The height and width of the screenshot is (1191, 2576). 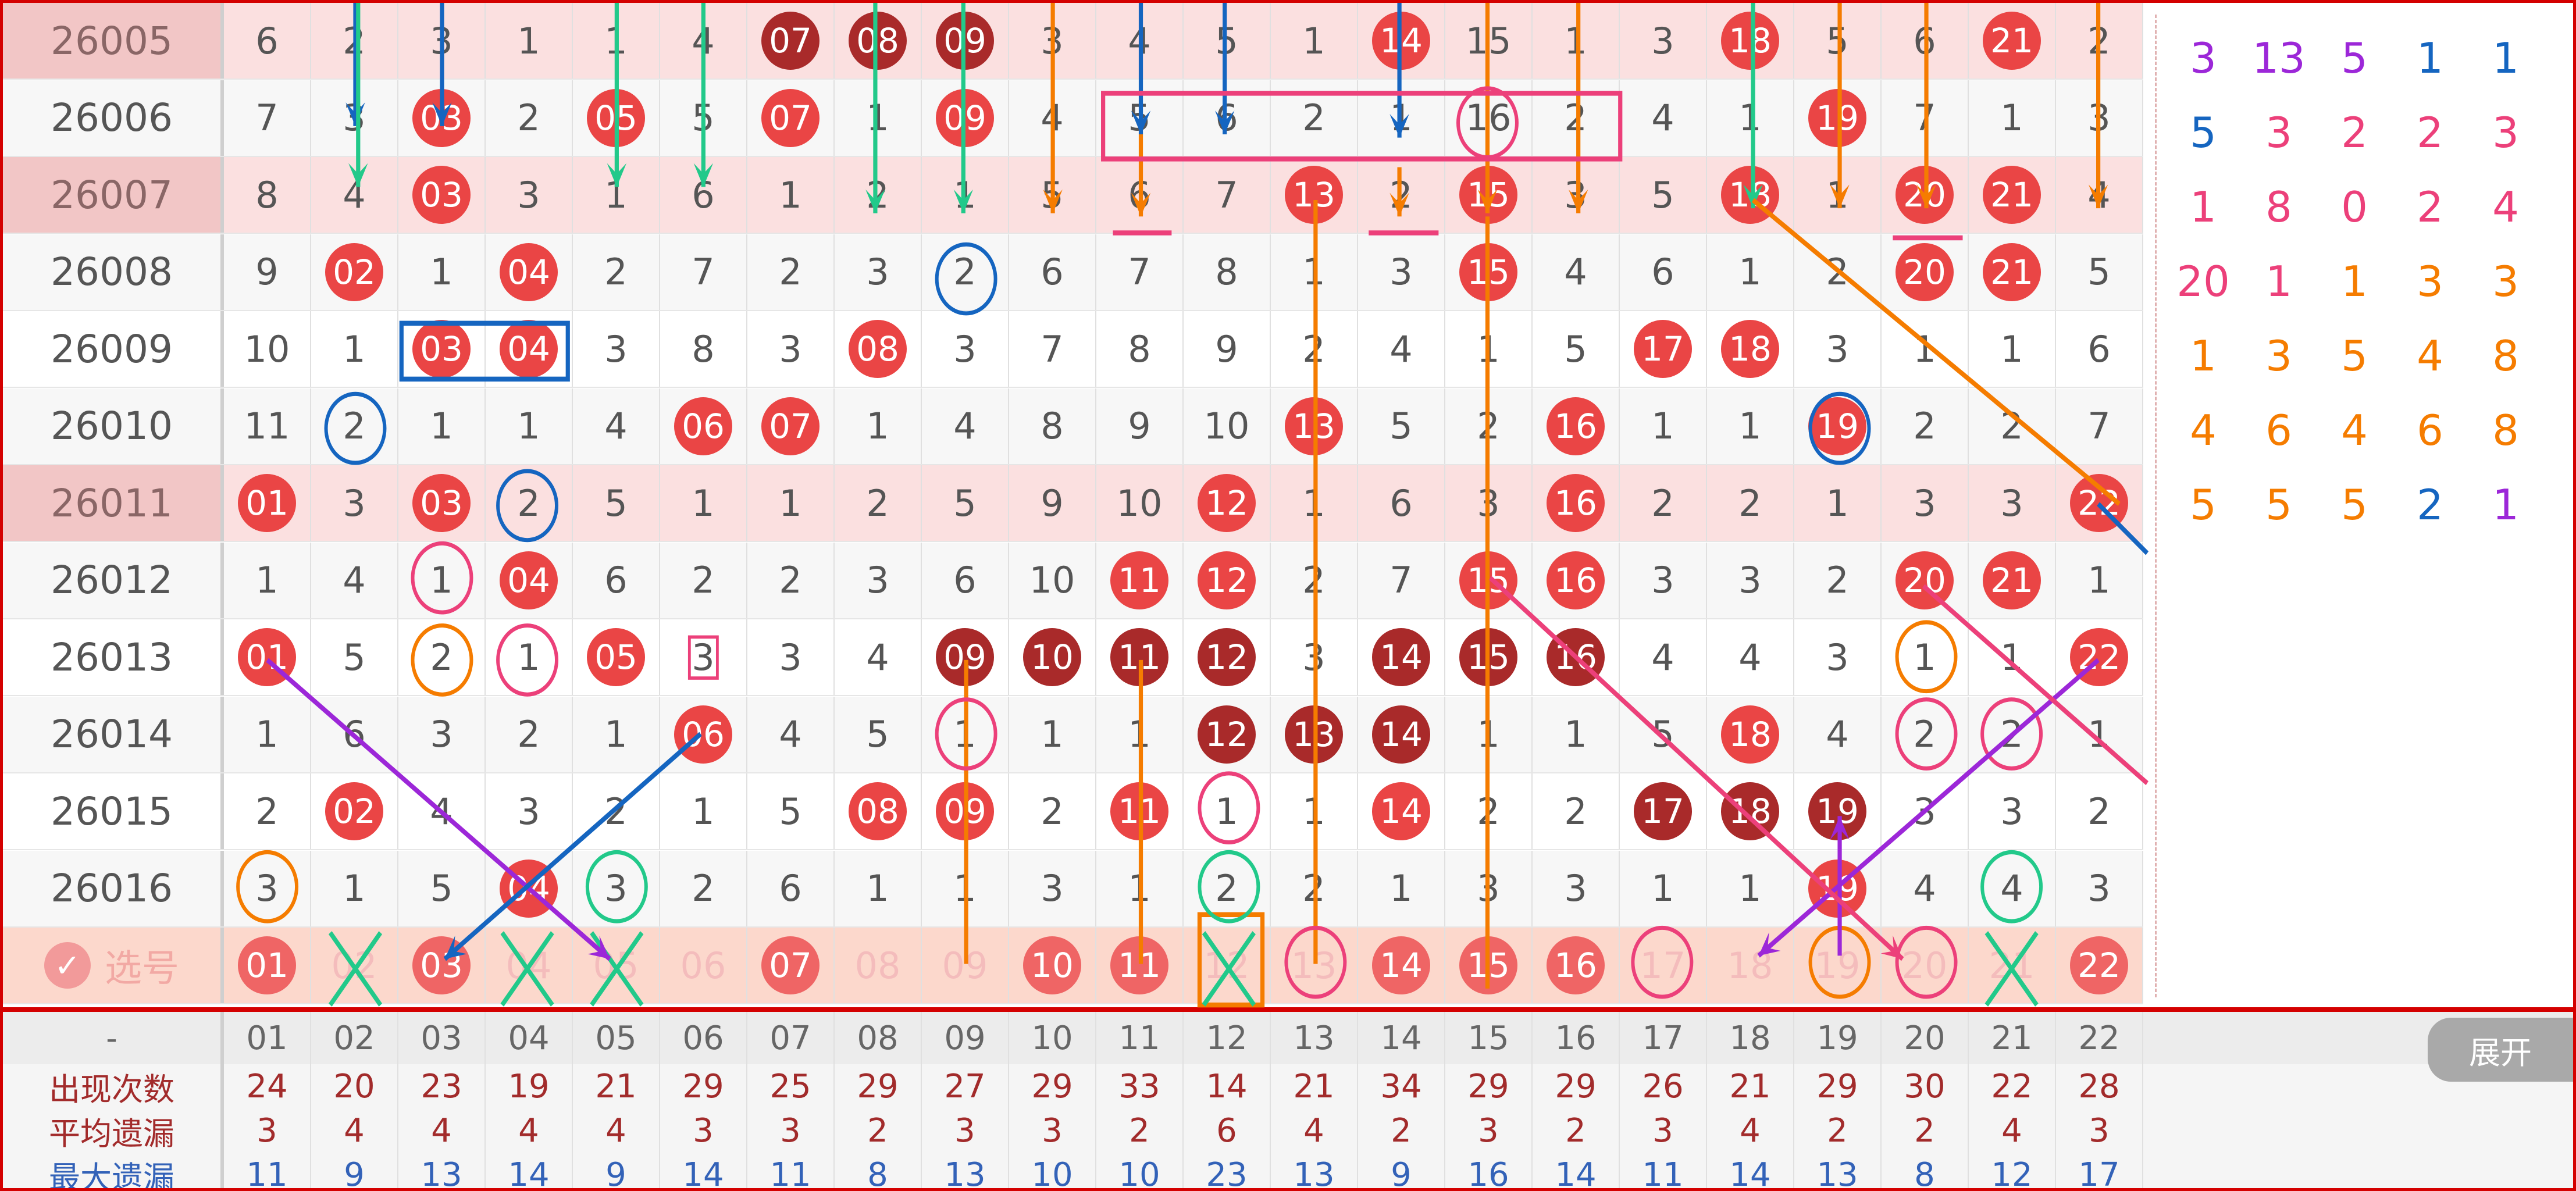 I want to click on number-cell: 05, so click(x=616, y=657).